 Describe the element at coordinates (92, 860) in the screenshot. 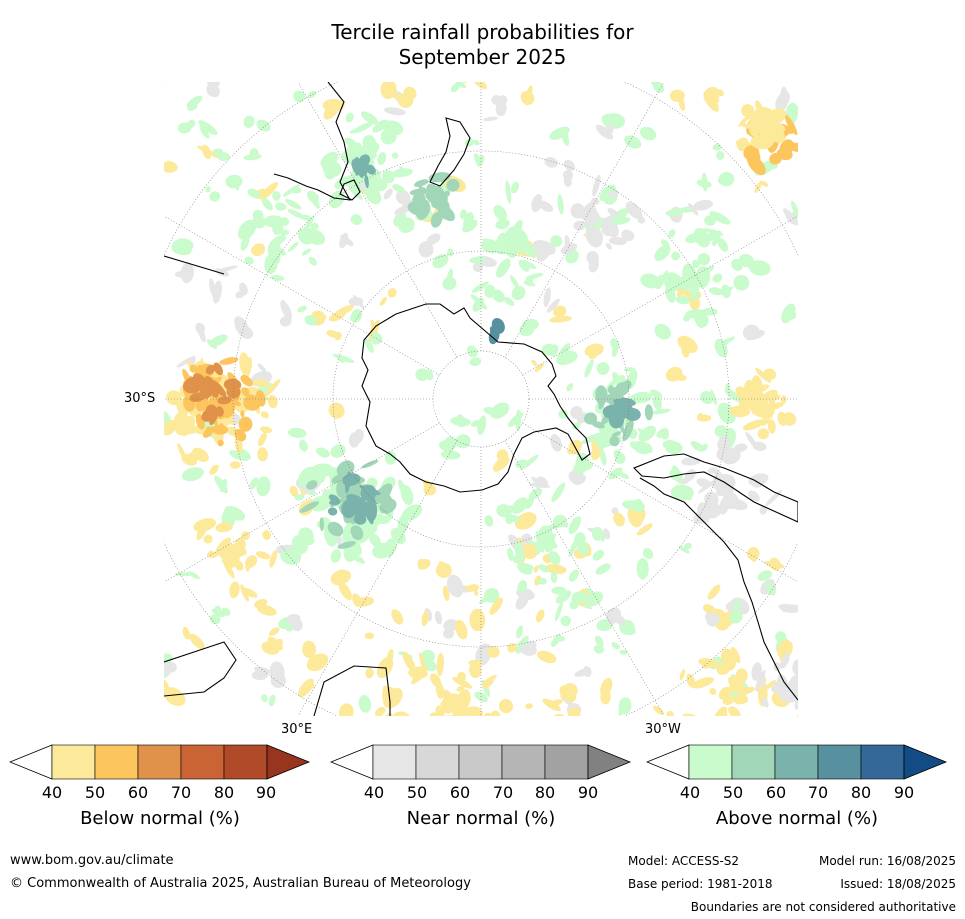

I see `website-link: www.bom.gov.au/climate` at that location.